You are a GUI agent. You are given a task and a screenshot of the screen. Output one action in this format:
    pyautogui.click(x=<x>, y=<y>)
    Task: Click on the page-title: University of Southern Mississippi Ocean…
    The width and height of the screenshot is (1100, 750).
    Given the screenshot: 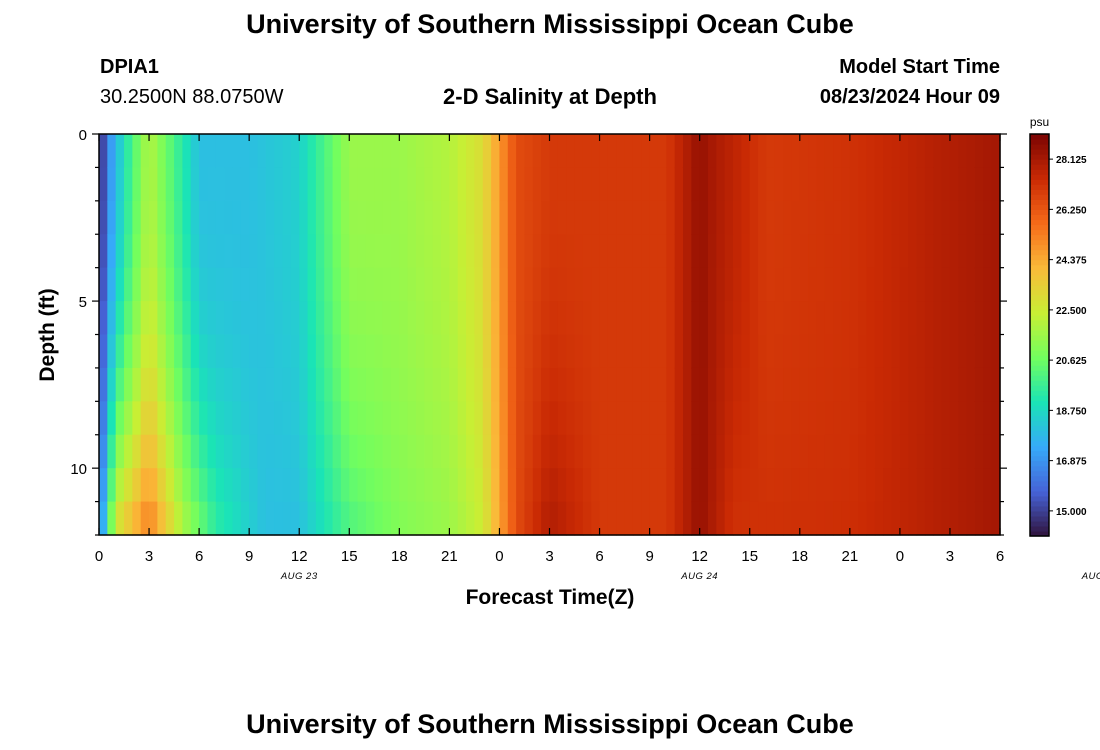 What is the action you would take?
    pyautogui.click(x=550, y=24)
    